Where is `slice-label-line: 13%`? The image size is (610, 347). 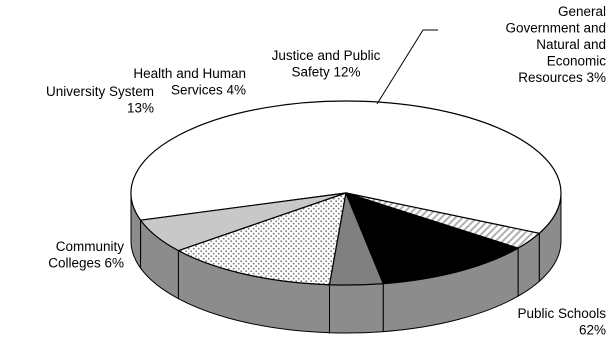
slice-label-line: 13% is located at coordinates (140, 108).